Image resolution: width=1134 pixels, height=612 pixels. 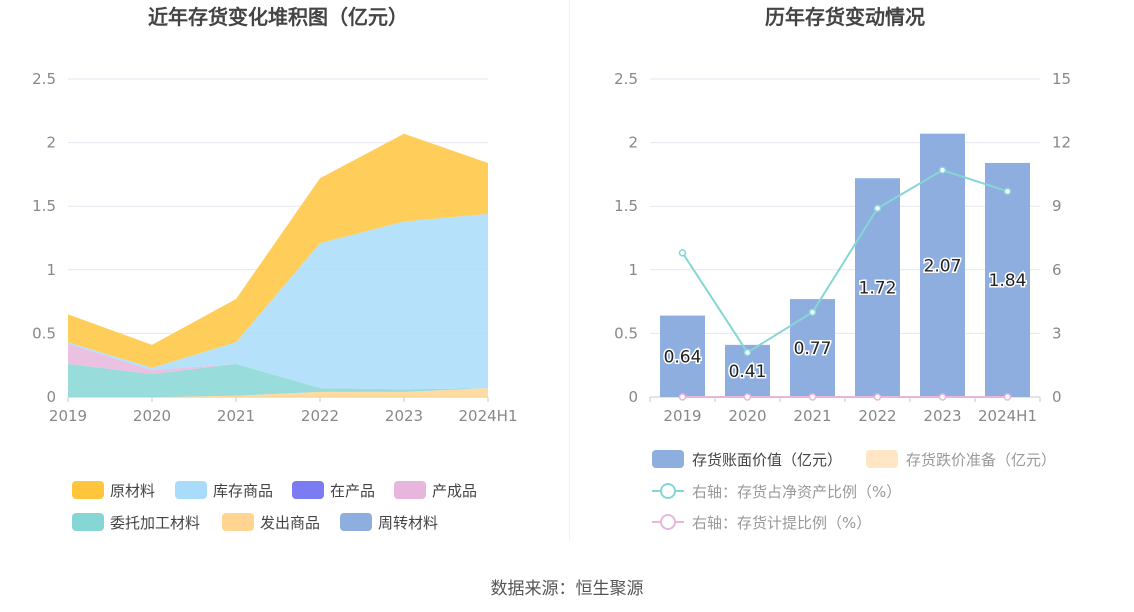 I want to click on bar-data-label: 1.84, so click(x=1008, y=281).